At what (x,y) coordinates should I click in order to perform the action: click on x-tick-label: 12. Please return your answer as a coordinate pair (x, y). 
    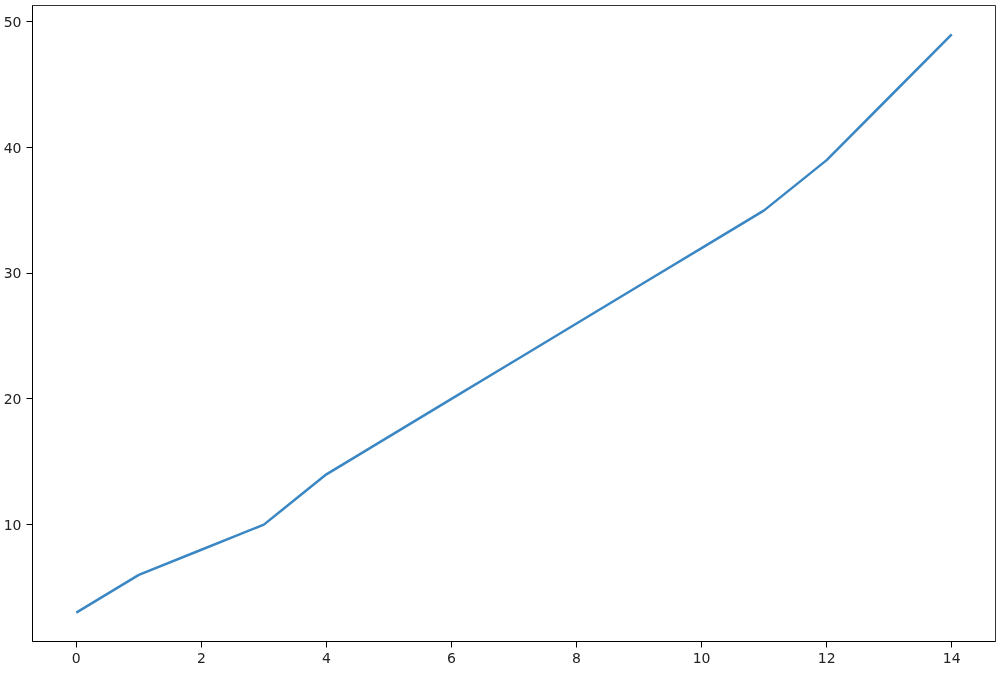
    Looking at the image, I should click on (826, 657).